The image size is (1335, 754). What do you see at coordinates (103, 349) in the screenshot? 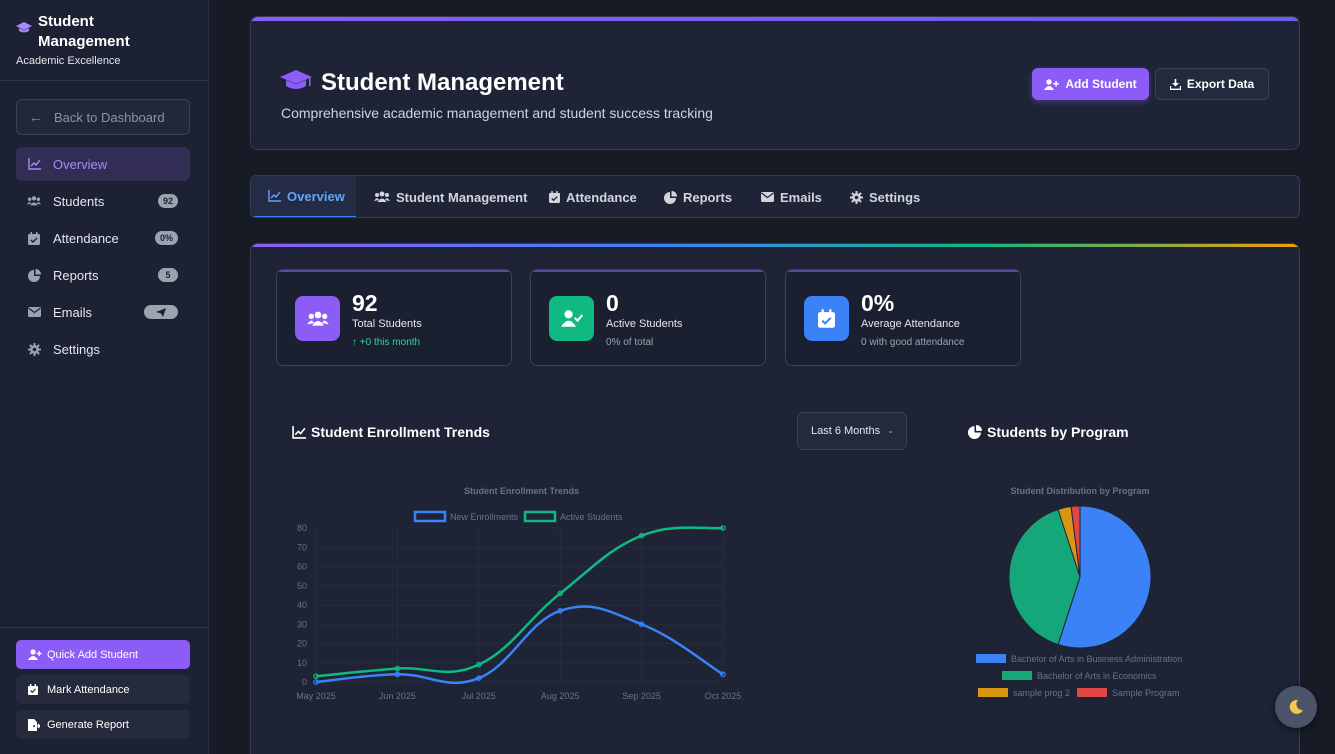
I see `sidebar-item-settings: Settings` at bounding box center [103, 349].